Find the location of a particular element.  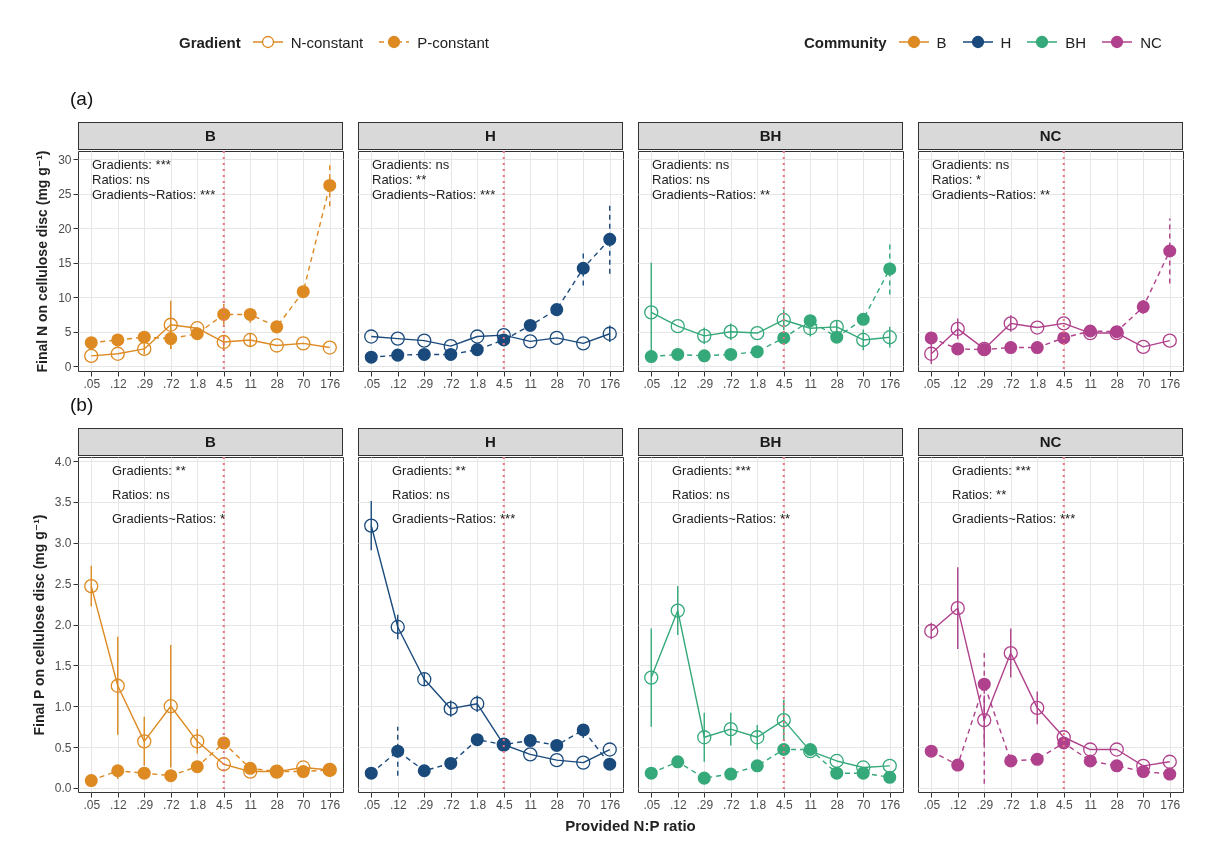

y-tick-label: 20 is located at coordinates (65, 228).